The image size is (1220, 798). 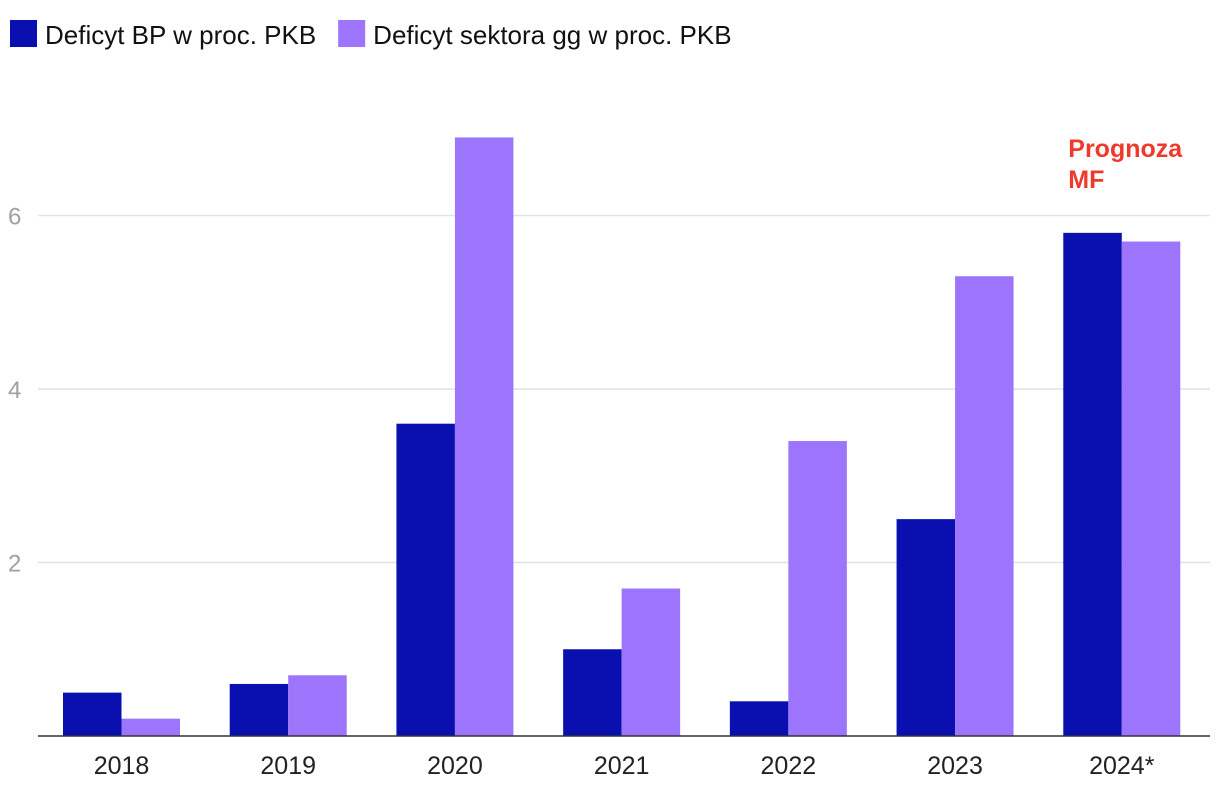 What do you see at coordinates (425, 579) in the screenshot?
I see `bar-bp-2020` at bounding box center [425, 579].